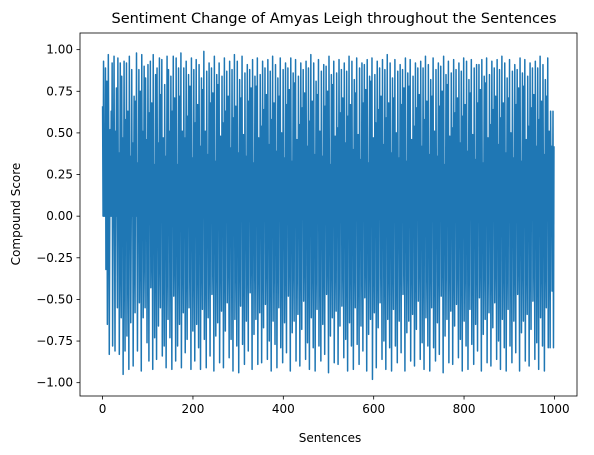 The height and width of the screenshot is (455, 594). I want to click on x-axis-label: Sentences, so click(330, 438).